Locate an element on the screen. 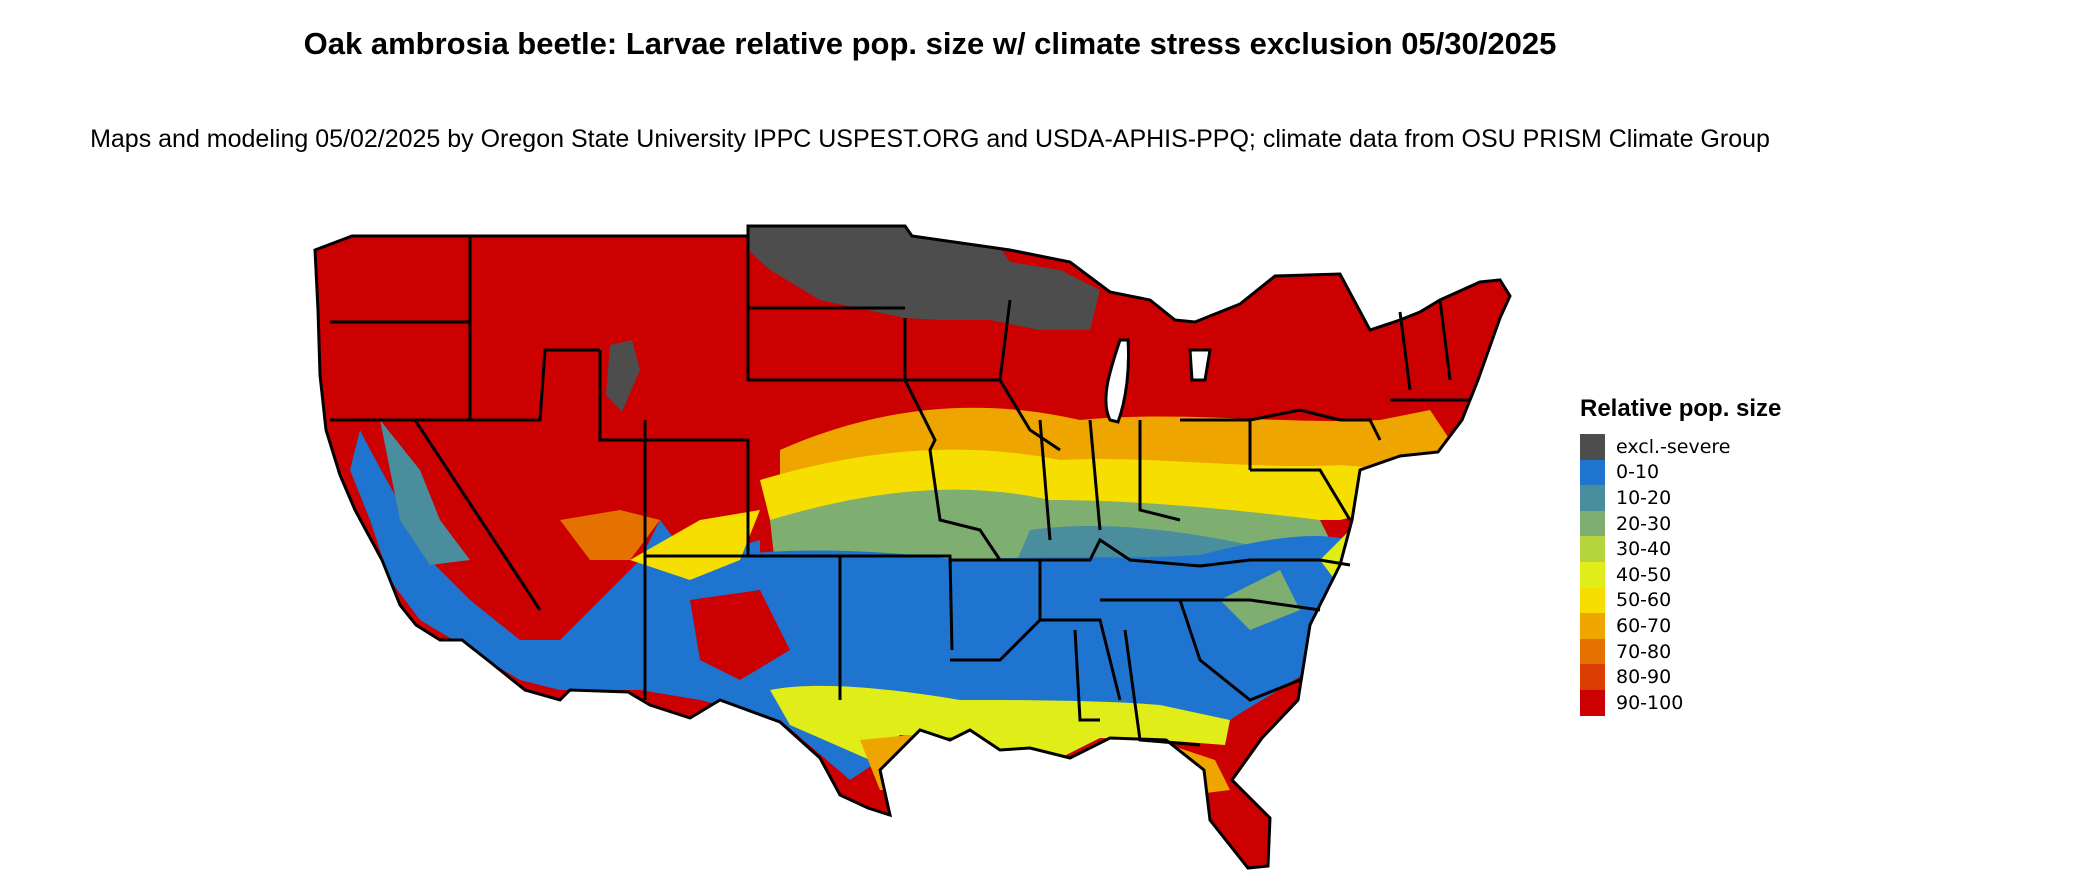 This screenshot has height=892, width=2100. legend-label: 70-80 is located at coordinates (1644, 651).